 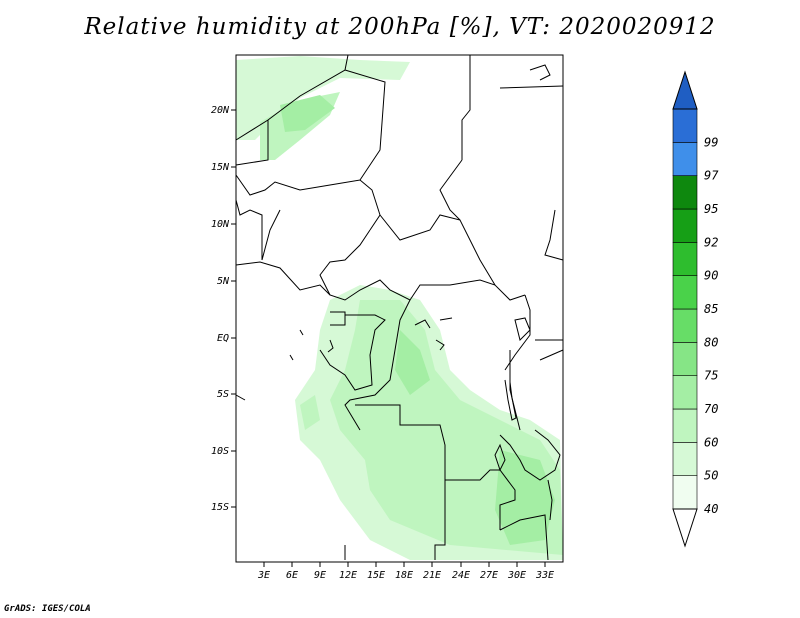 What do you see at coordinates (263, 575) in the screenshot?
I see `lon-label-3e: 3E` at bounding box center [263, 575].